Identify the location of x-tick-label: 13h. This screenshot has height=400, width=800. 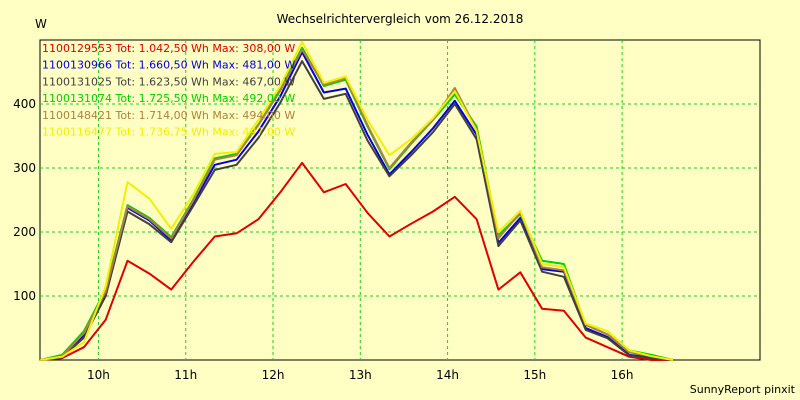
(360, 375).